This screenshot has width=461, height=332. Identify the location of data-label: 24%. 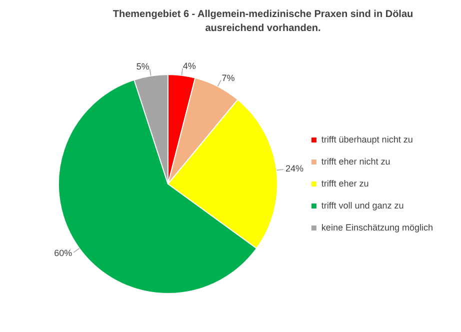
(295, 169).